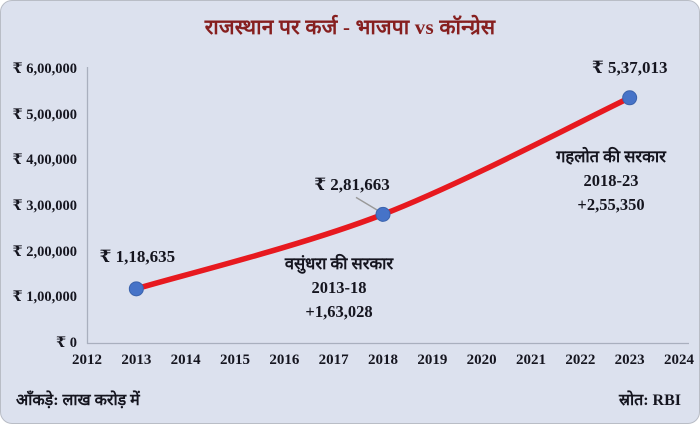 The width and height of the screenshot is (700, 424). I want to click on x-axis-tick-label: 2022, so click(580, 360).